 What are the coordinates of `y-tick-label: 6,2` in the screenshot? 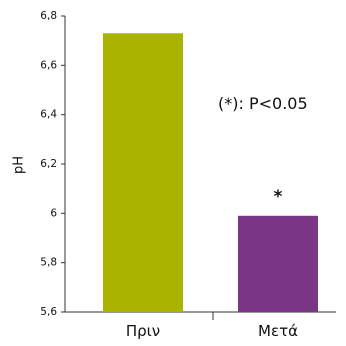 It's located at (48, 164).